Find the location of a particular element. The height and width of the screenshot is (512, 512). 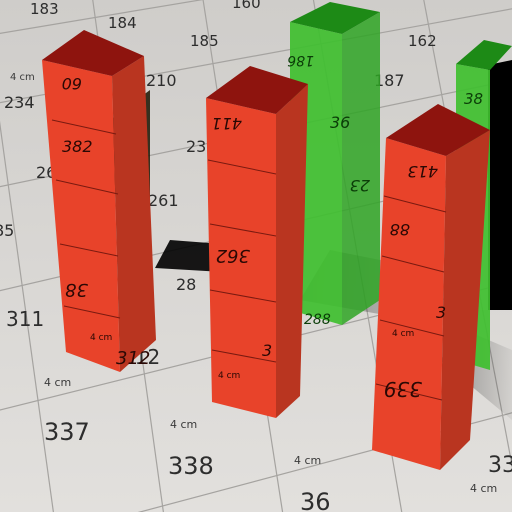

floor-tile-label: 33 is located at coordinates (500, 465).